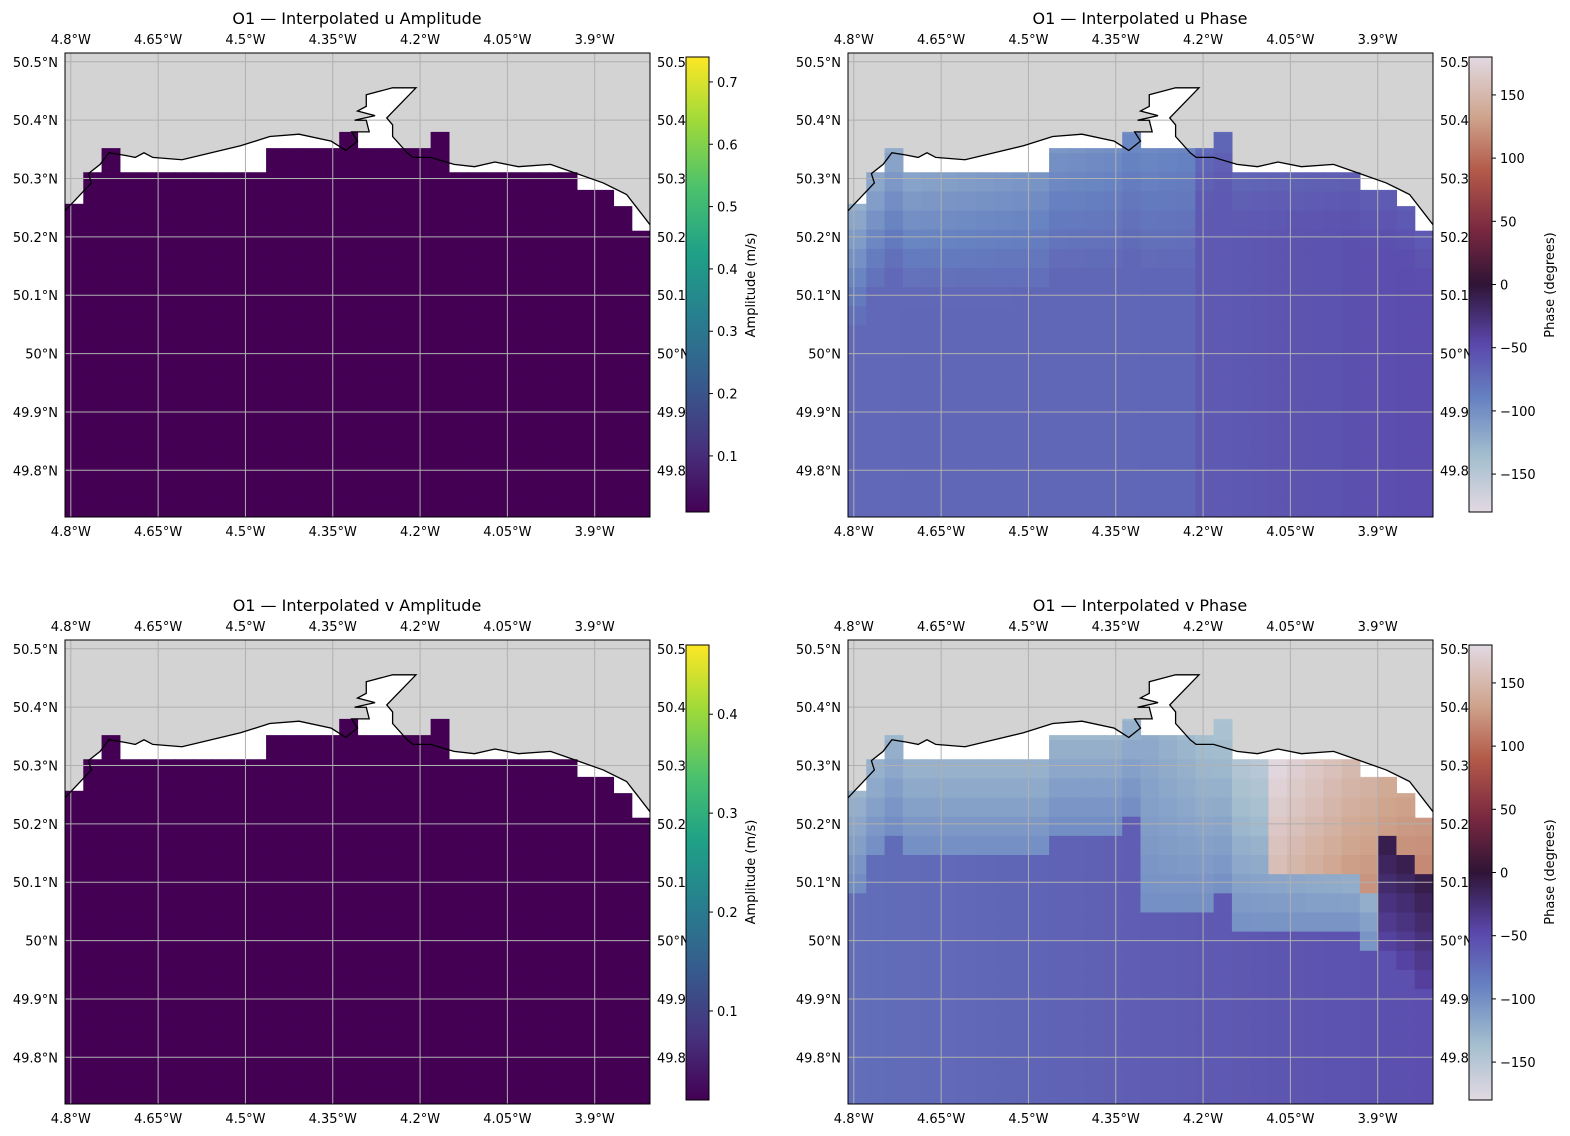 This screenshot has height=1136, width=1570. I want to click on colorbar-tick-label: 50, so click(1508, 810).